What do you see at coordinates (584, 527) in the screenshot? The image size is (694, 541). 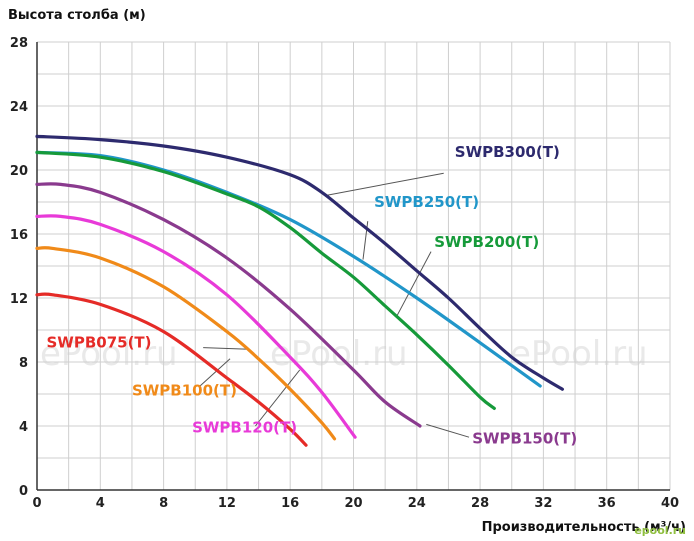 I see `x-axis-title: Производительность (м³/ч)` at bounding box center [584, 527].